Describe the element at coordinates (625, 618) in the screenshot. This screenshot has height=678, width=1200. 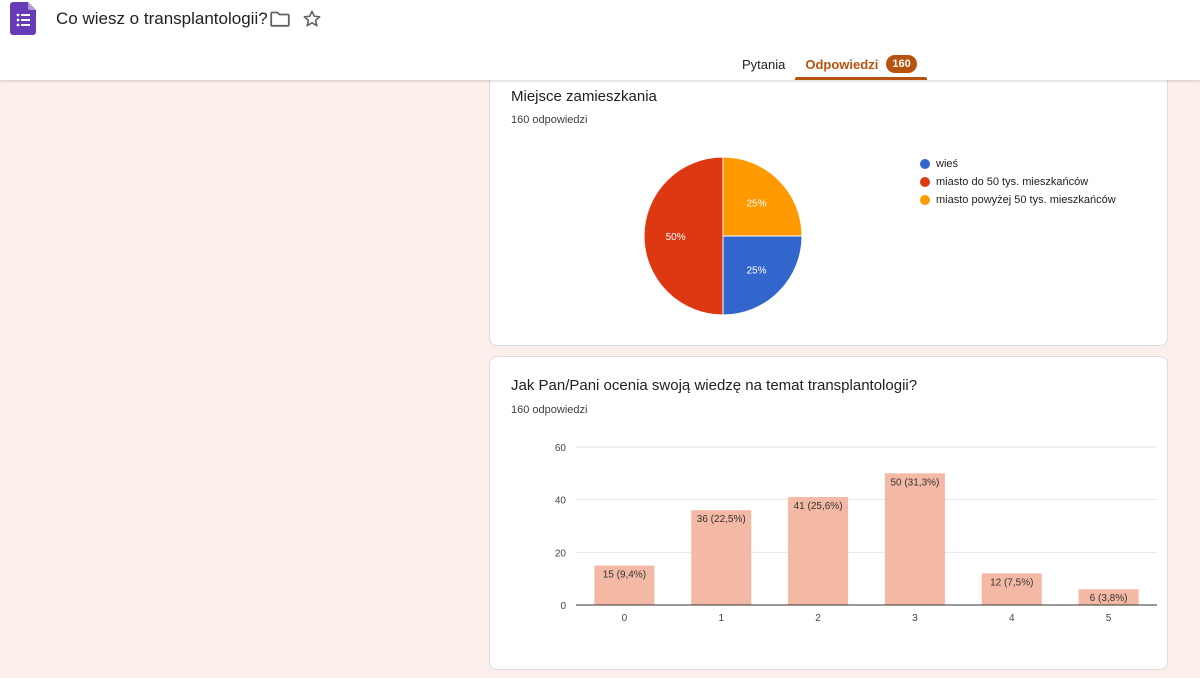
I see `x-tick-label: 0` at that location.